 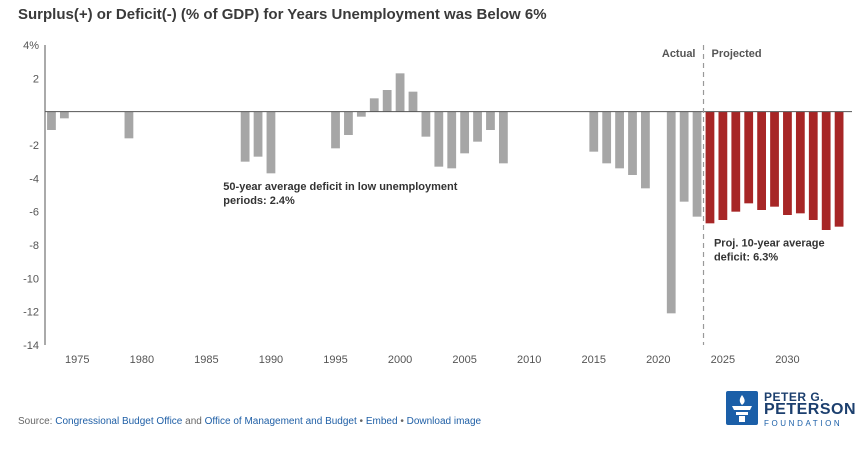 I want to click on y-tick-label: 4%, so click(x=31, y=46).